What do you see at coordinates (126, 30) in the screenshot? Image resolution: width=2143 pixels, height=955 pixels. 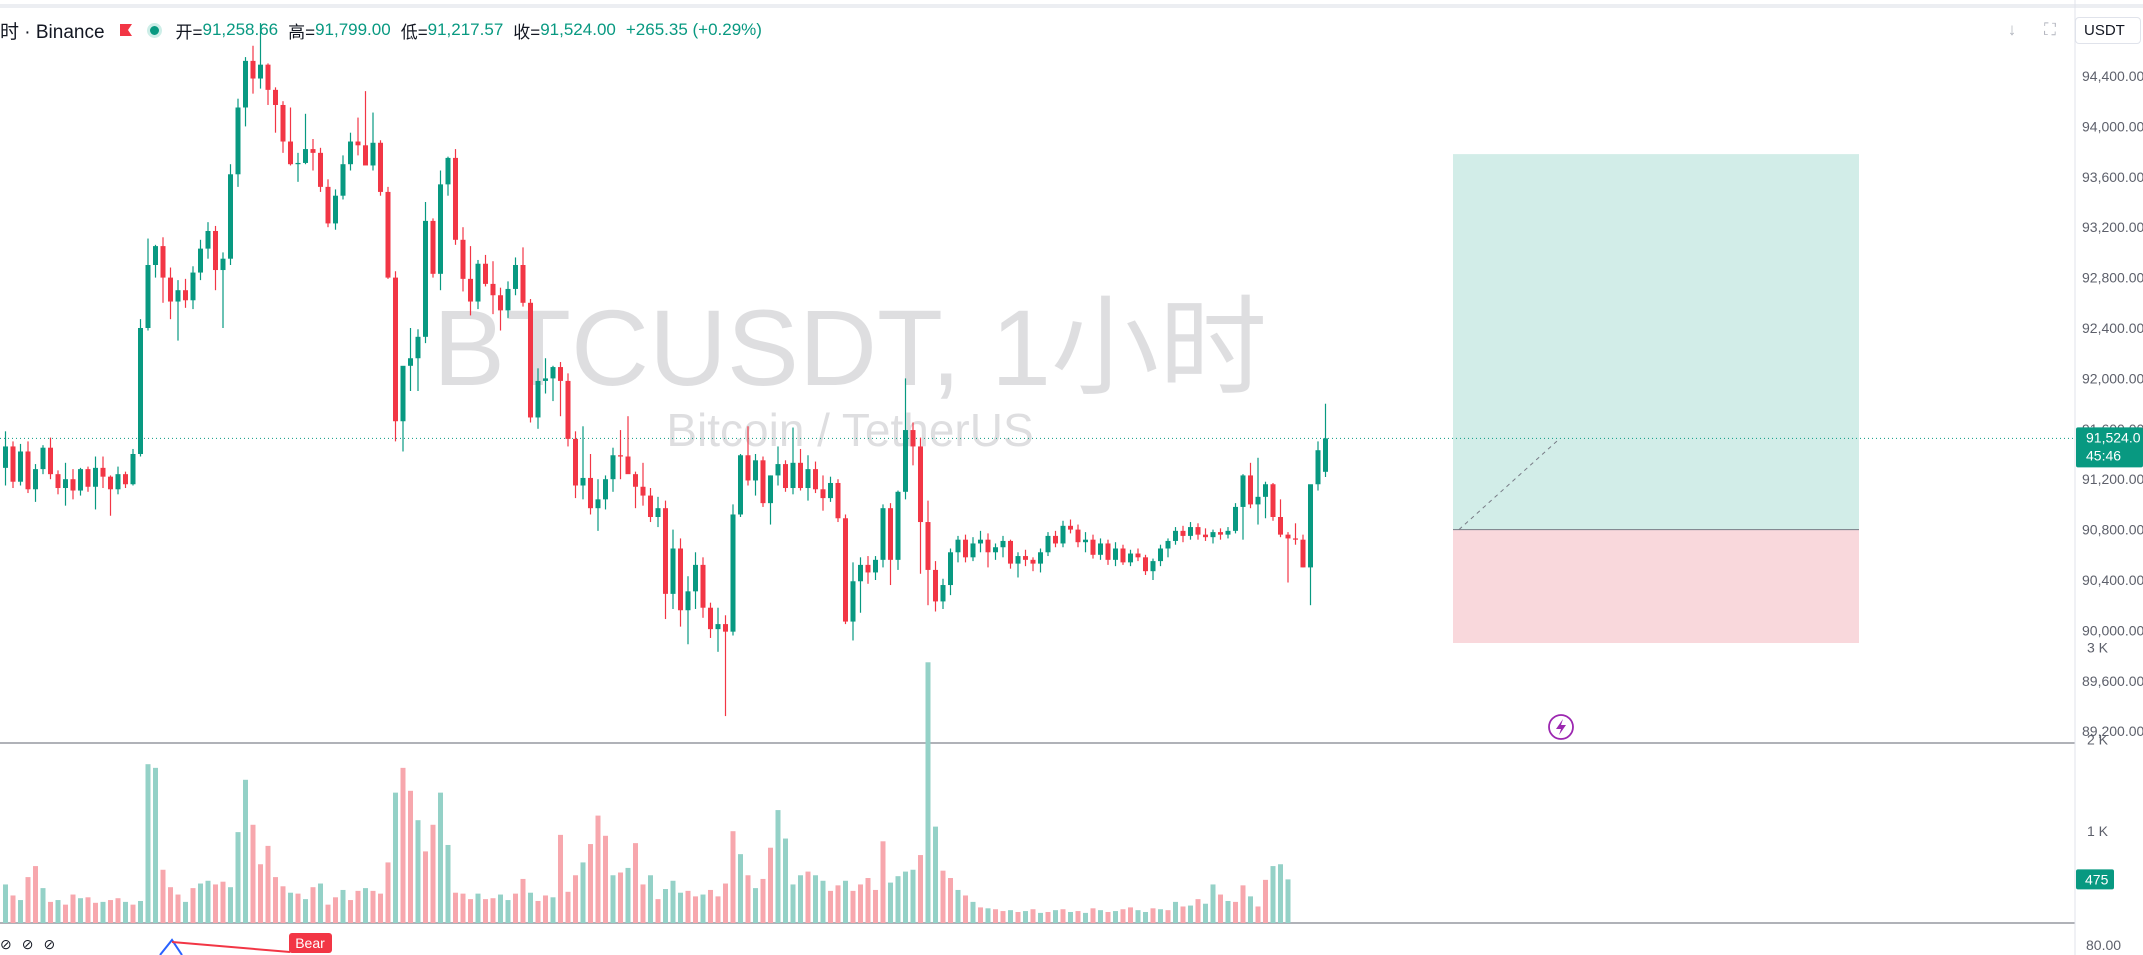 I see `flag-icon` at bounding box center [126, 30].